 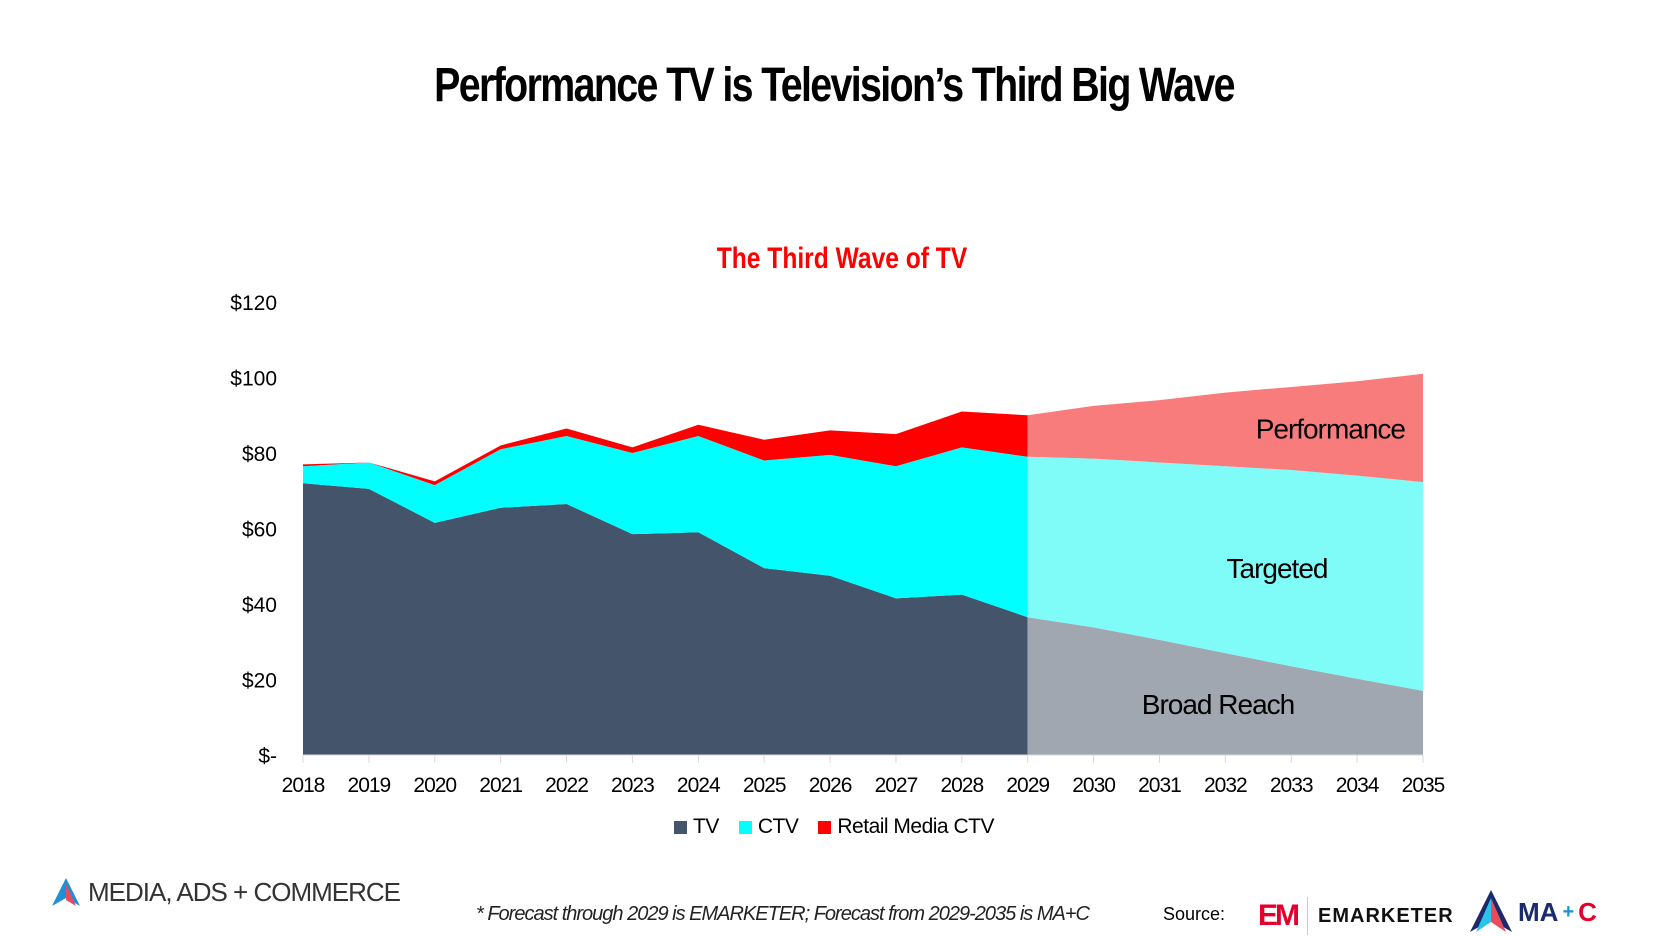 What do you see at coordinates (259, 530) in the screenshot?
I see `y-tick-label: $60` at bounding box center [259, 530].